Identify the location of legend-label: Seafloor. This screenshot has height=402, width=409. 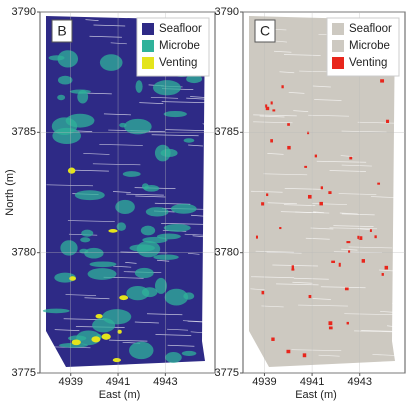
(370, 29).